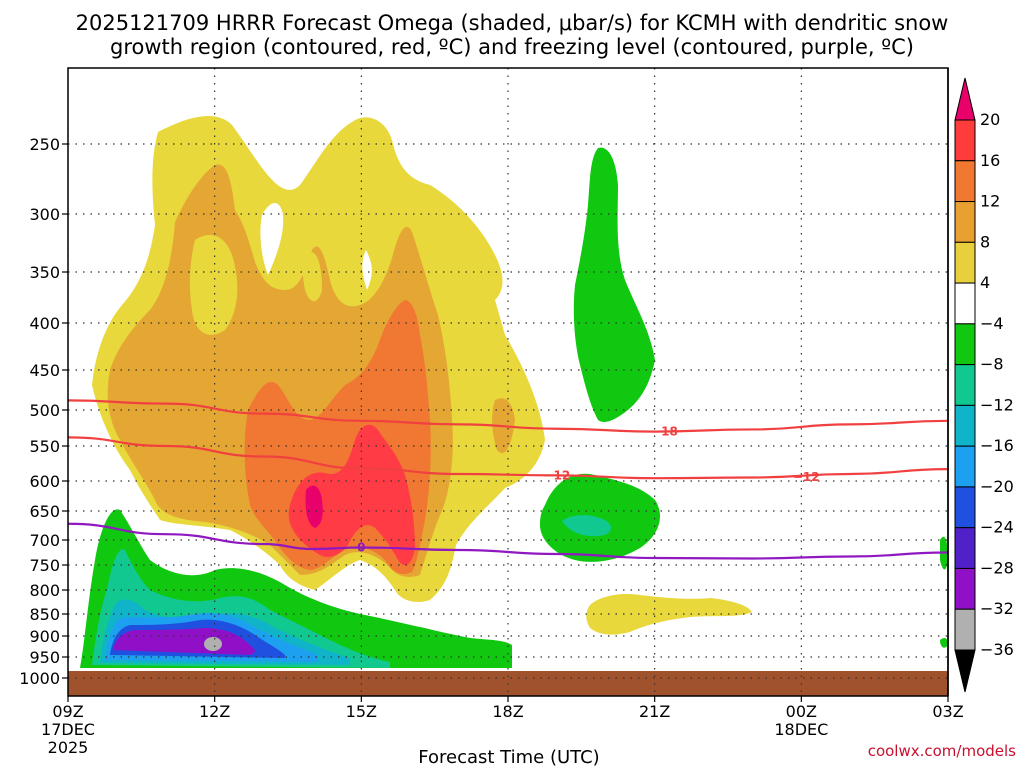 The image size is (1024, 768). I want to click on colorbar-label: −16, so click(997, 445).